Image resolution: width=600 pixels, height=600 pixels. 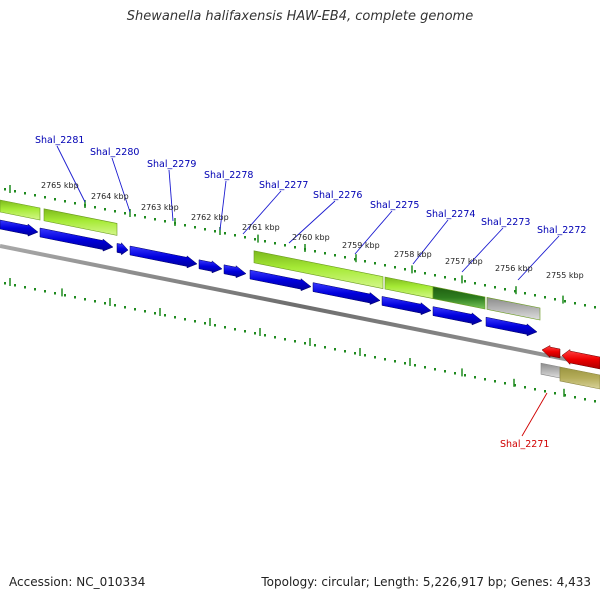 I want to click on accession-label: Accession: NC_010334, so click(x=77, y=582).